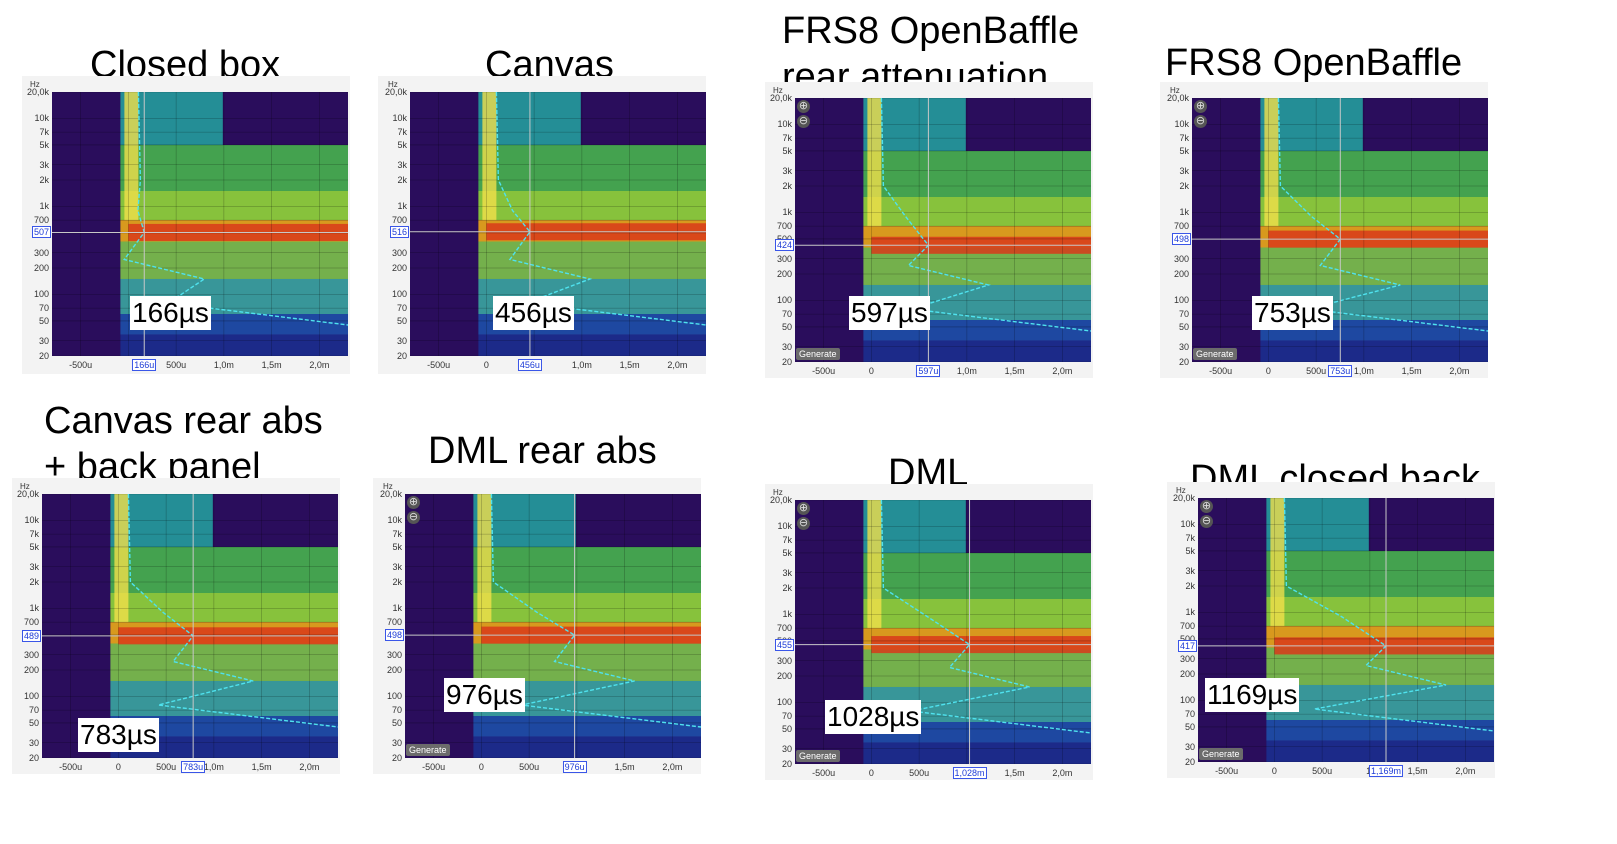 Image resolution: width=1617 pixels, height=844 pixels. Describe the element at coordinates (928, 371) in the screenshot. I see `cursor-time-label: 597u` at that location.